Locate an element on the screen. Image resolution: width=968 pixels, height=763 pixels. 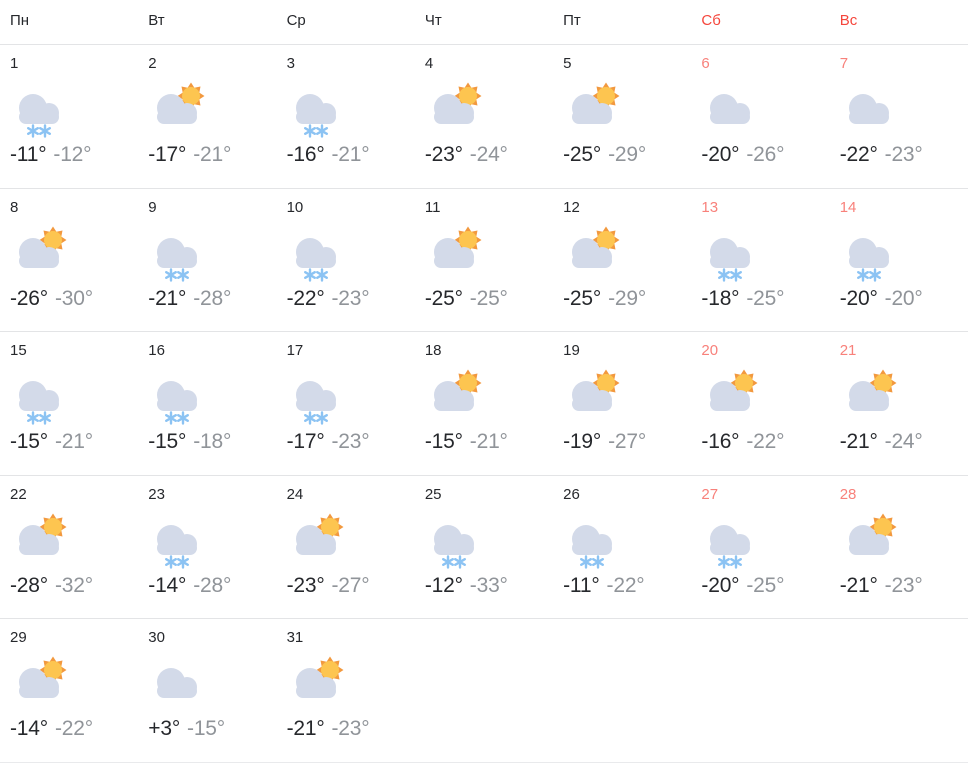
day-cell-18: 18 is located at coordinates (484, 403).